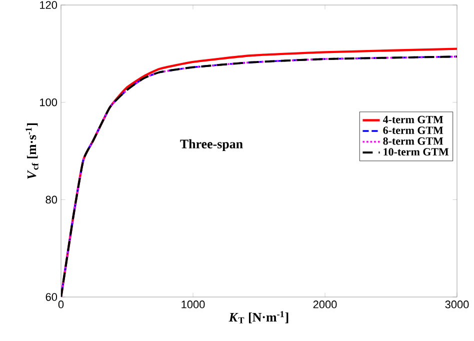 Image resolution: width=474 pixels, height=341 pixels. Describe the element at coordinates (52, 200) in the screenshot. I see `y-tick-label: 80` at that location.